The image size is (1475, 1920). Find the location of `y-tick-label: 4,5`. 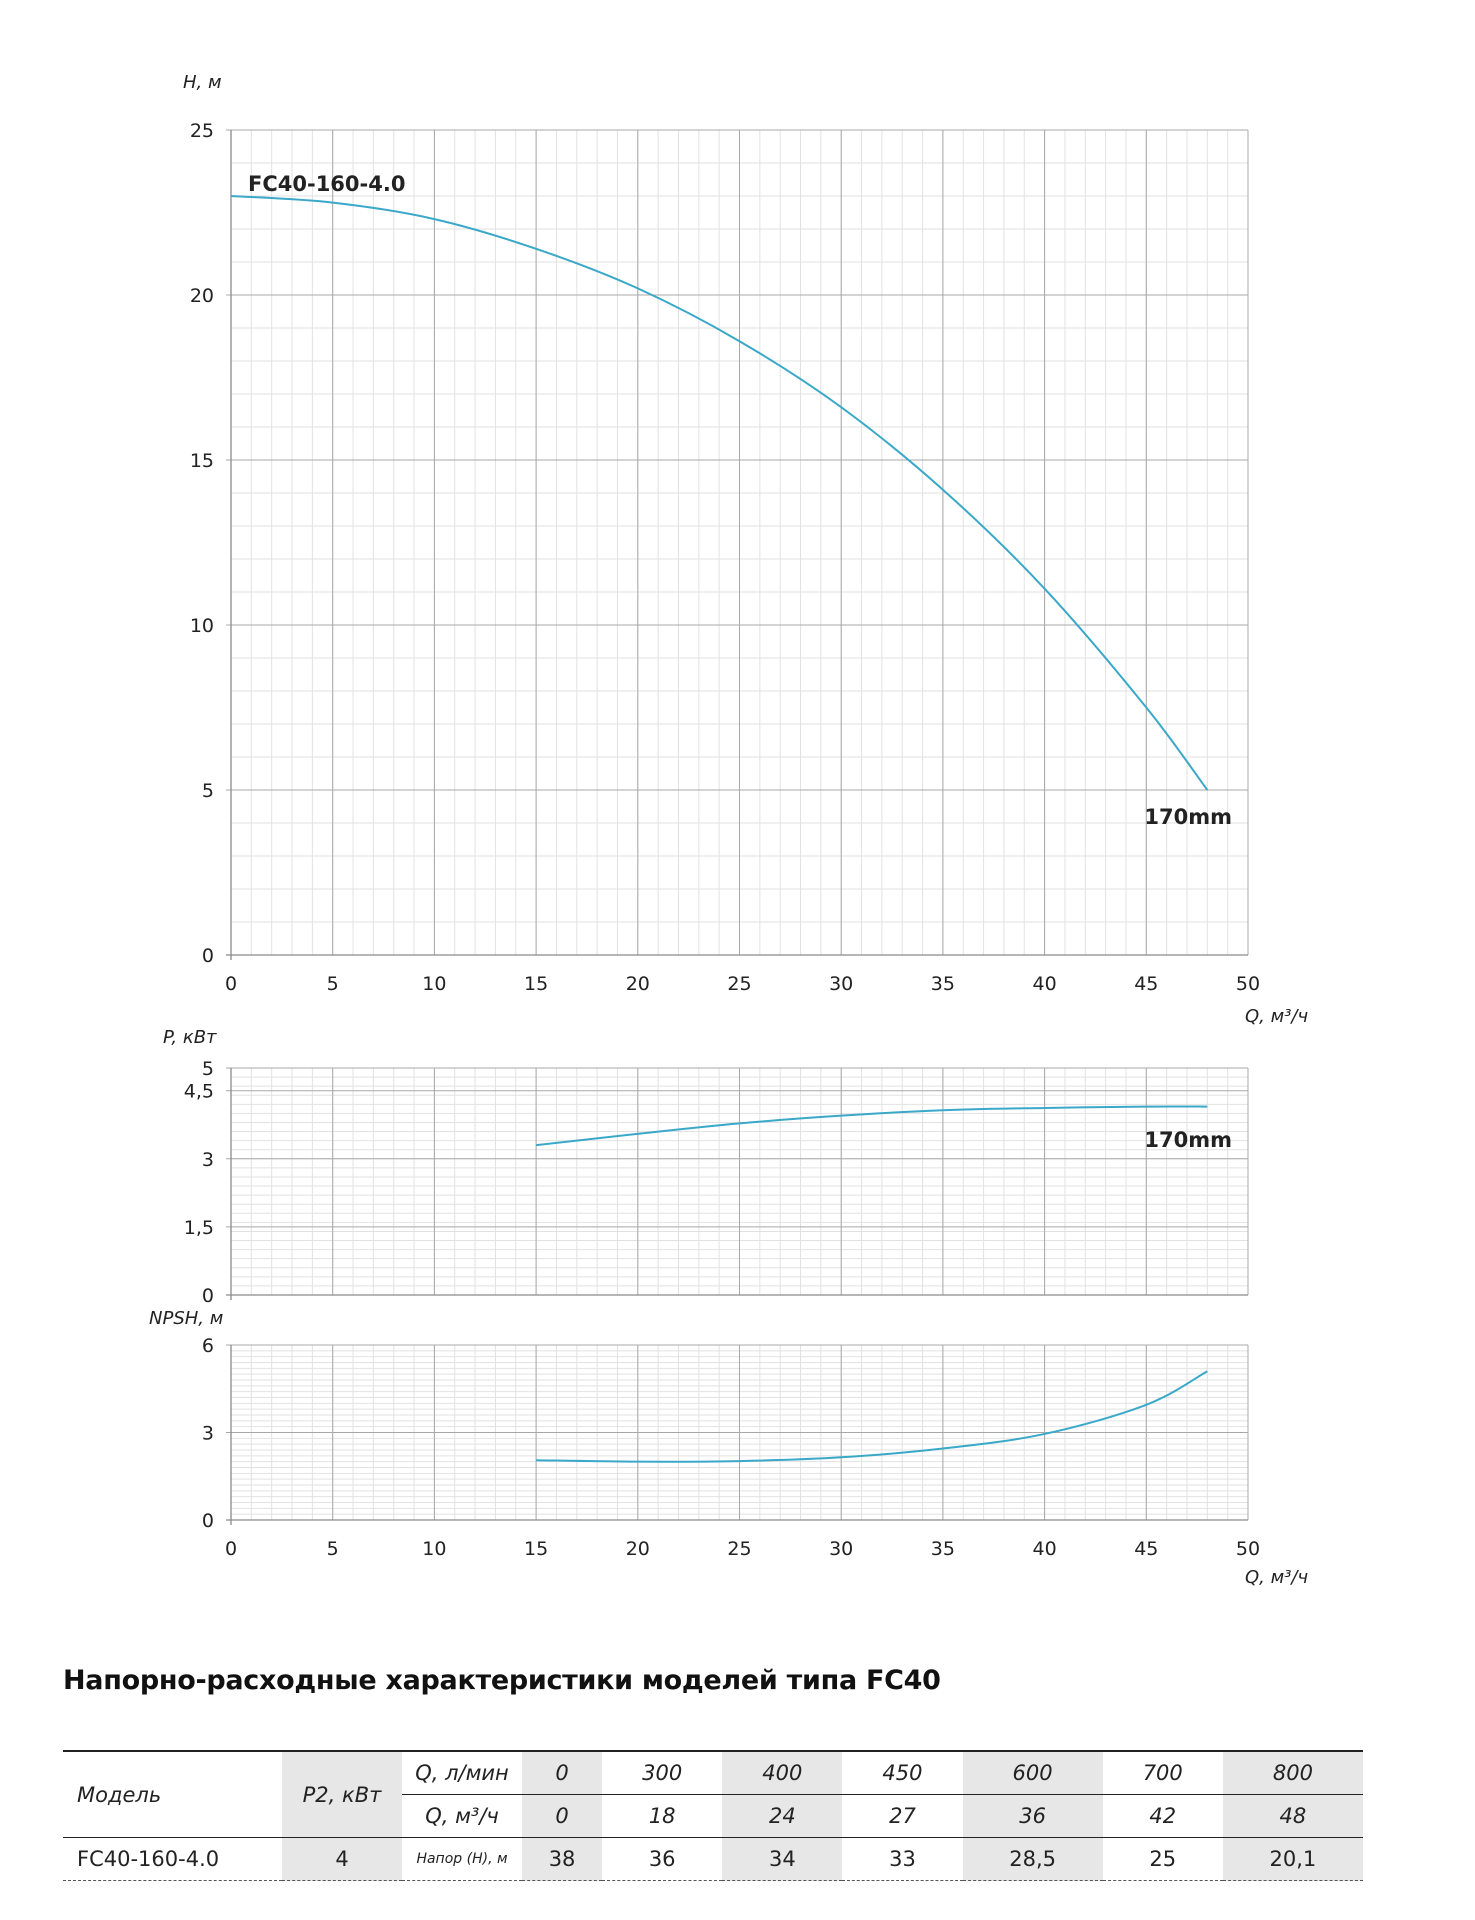

y-tick-label: 4,5 is located at coordinates (199, 1092).